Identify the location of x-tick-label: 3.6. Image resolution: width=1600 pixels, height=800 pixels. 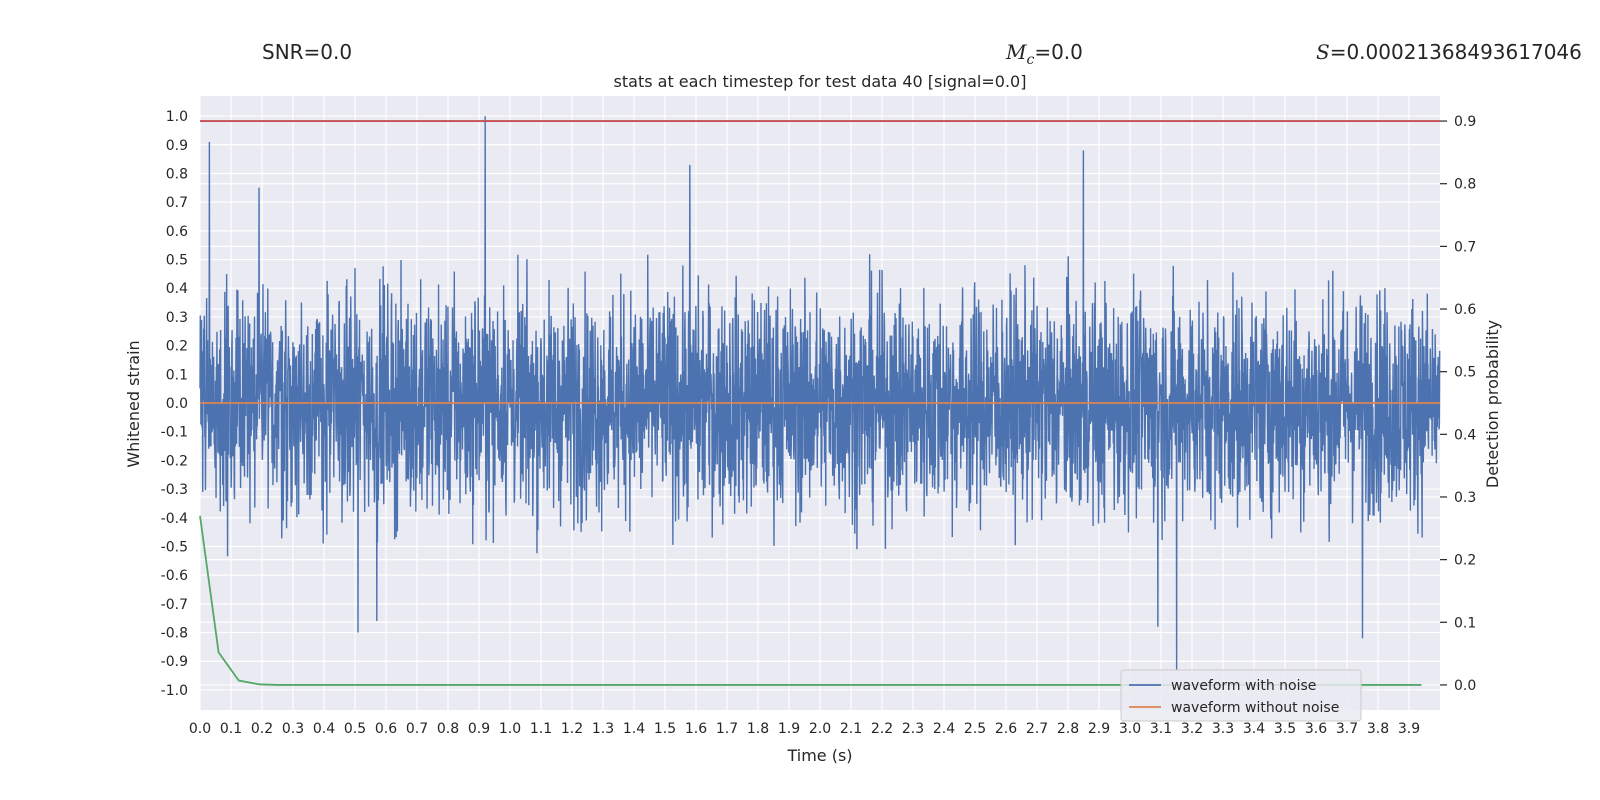
(1316, 729).